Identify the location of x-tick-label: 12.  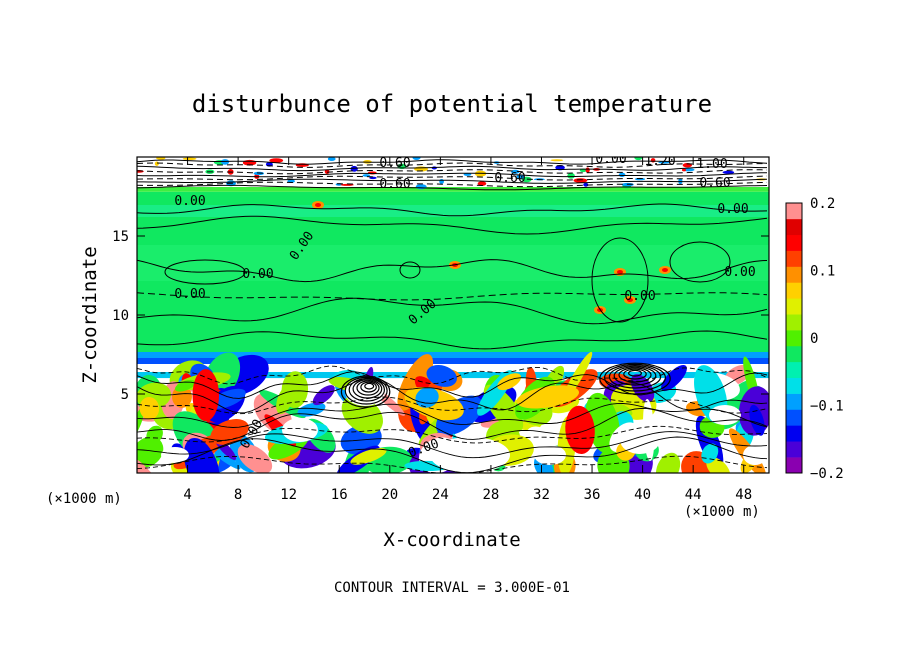
(288, 495).